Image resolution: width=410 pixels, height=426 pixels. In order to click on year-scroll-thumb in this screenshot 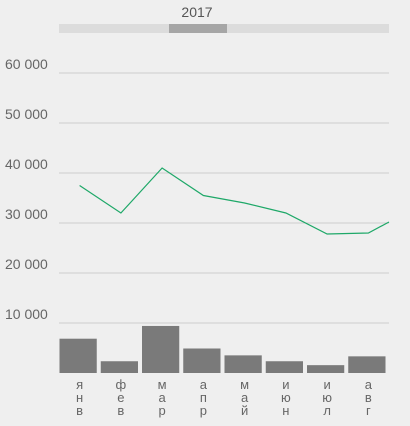, I will do `click(198, 28)`.